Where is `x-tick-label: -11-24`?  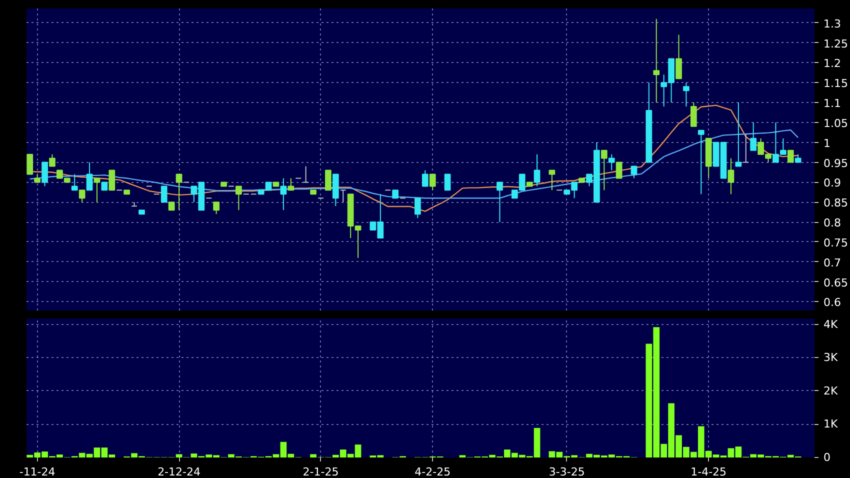
x-tick-label: -11-24 is located at coordinates (37, 472).